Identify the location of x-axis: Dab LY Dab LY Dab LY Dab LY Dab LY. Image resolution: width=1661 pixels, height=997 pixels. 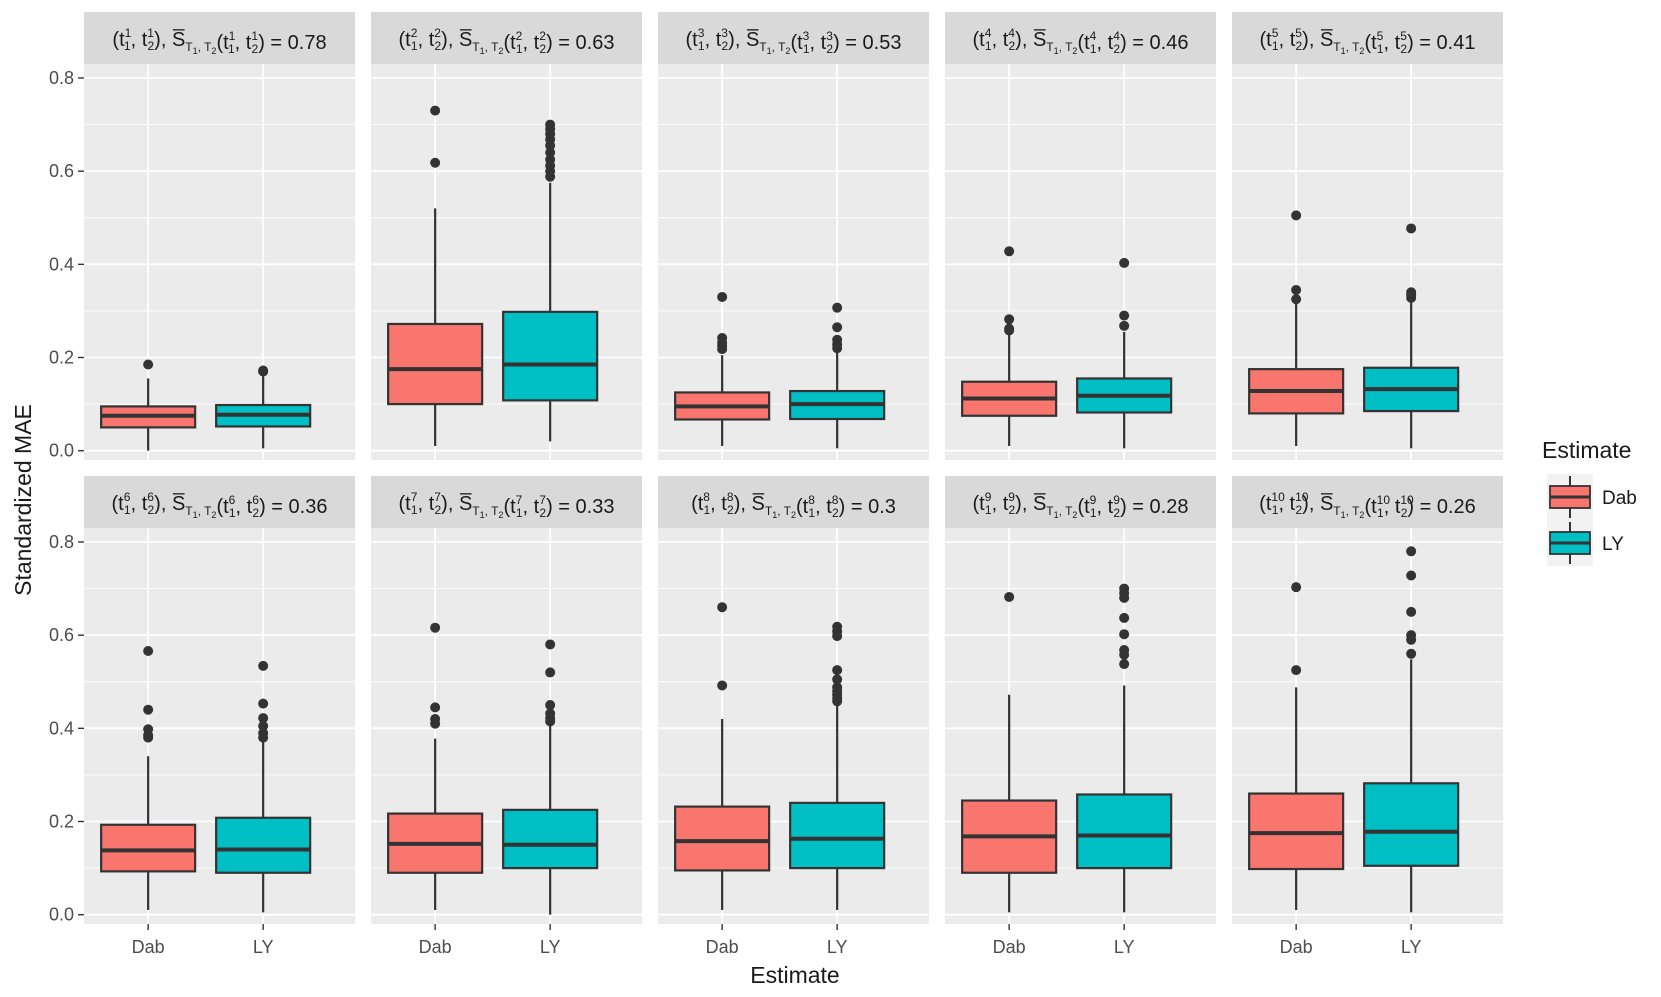
(777, 940).